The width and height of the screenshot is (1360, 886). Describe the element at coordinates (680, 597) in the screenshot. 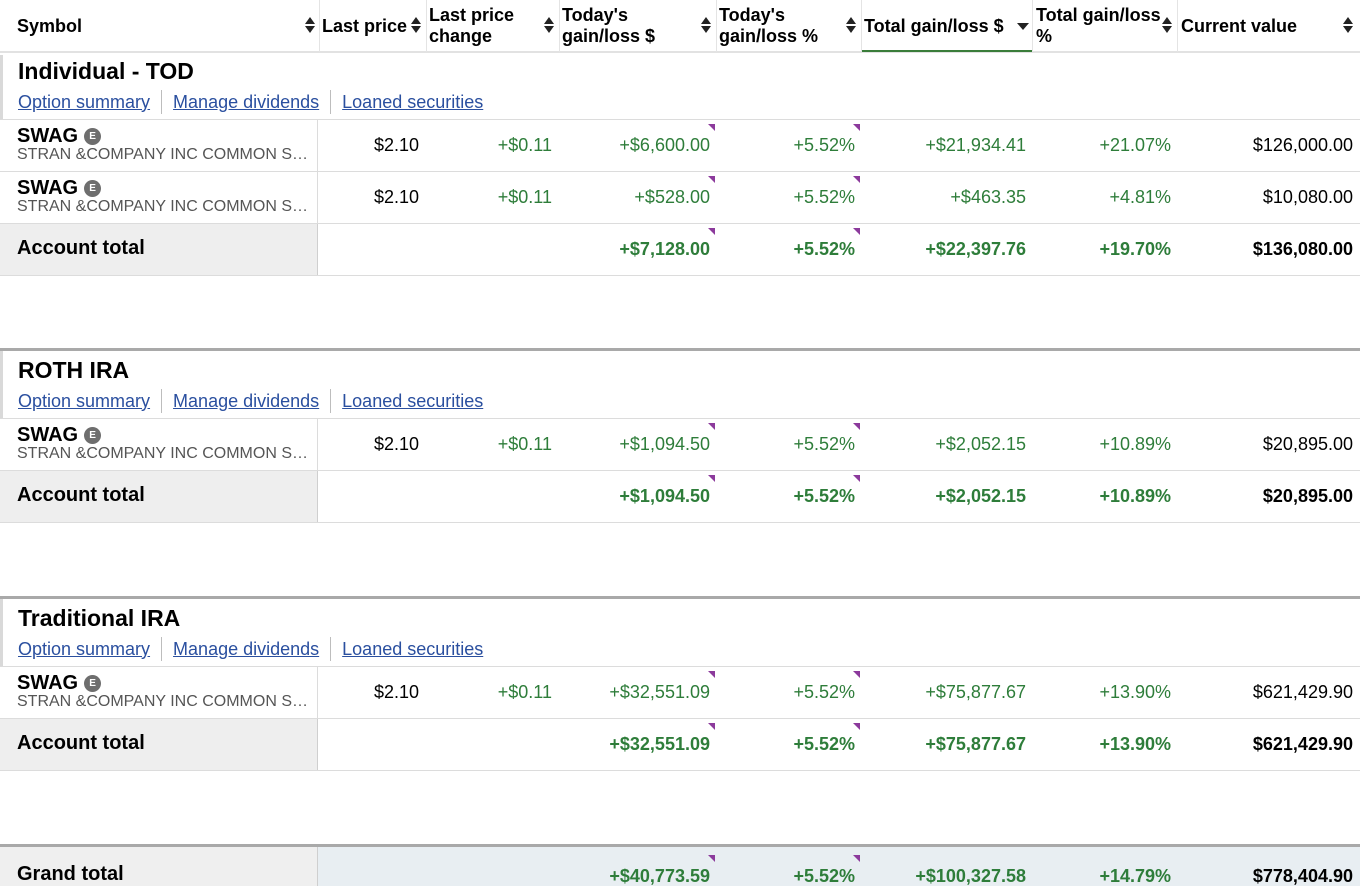

I see `account-separator` at that location.